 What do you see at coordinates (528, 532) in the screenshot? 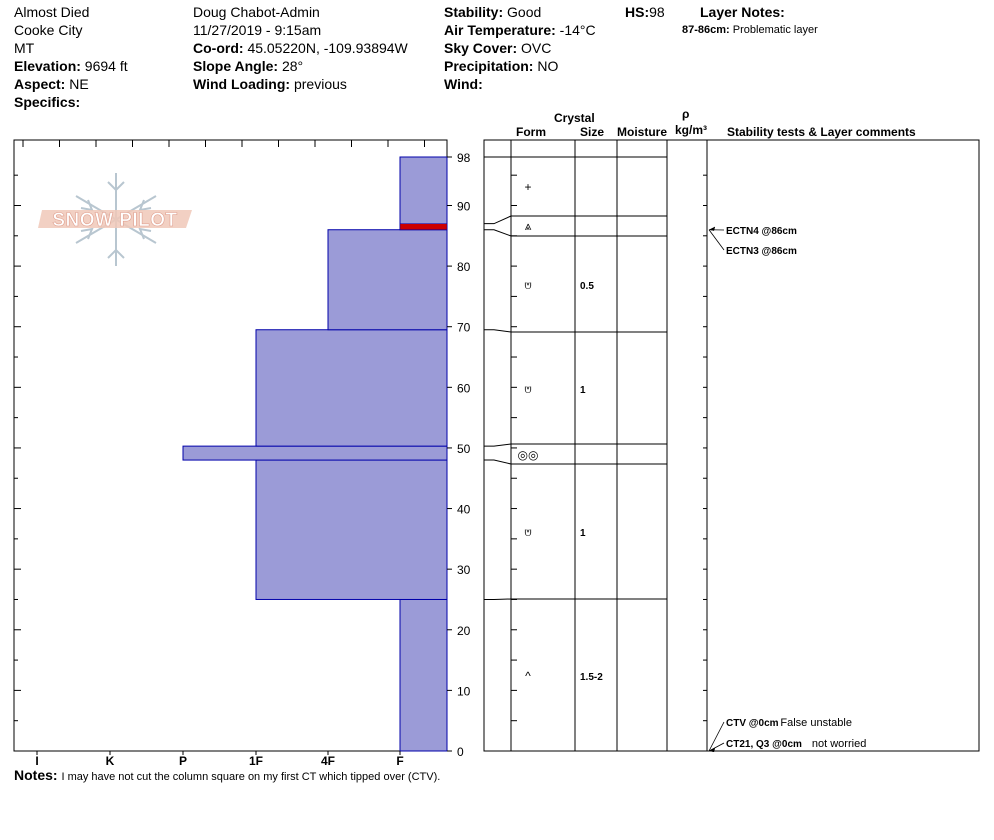
I see `crystal-form-5: ⩅` at bounding box center [528, 532].